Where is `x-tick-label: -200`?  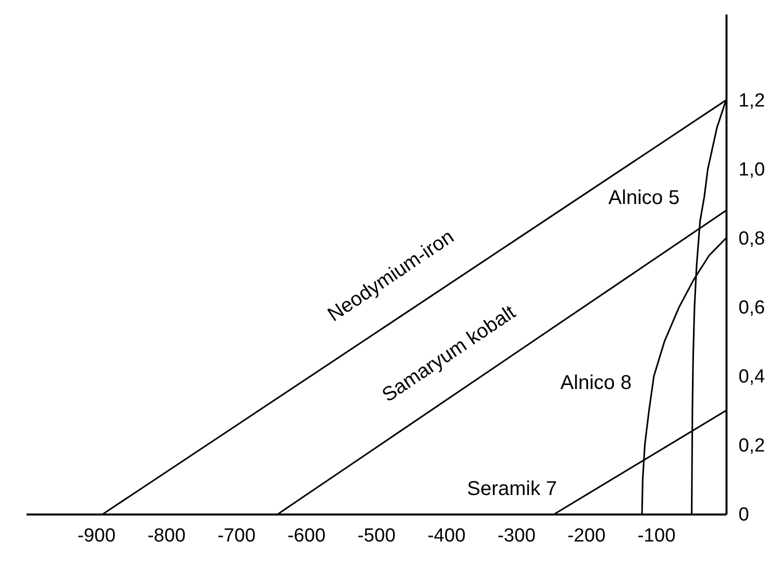
x-tick-label: -200 is located at coordinates (586, 536).